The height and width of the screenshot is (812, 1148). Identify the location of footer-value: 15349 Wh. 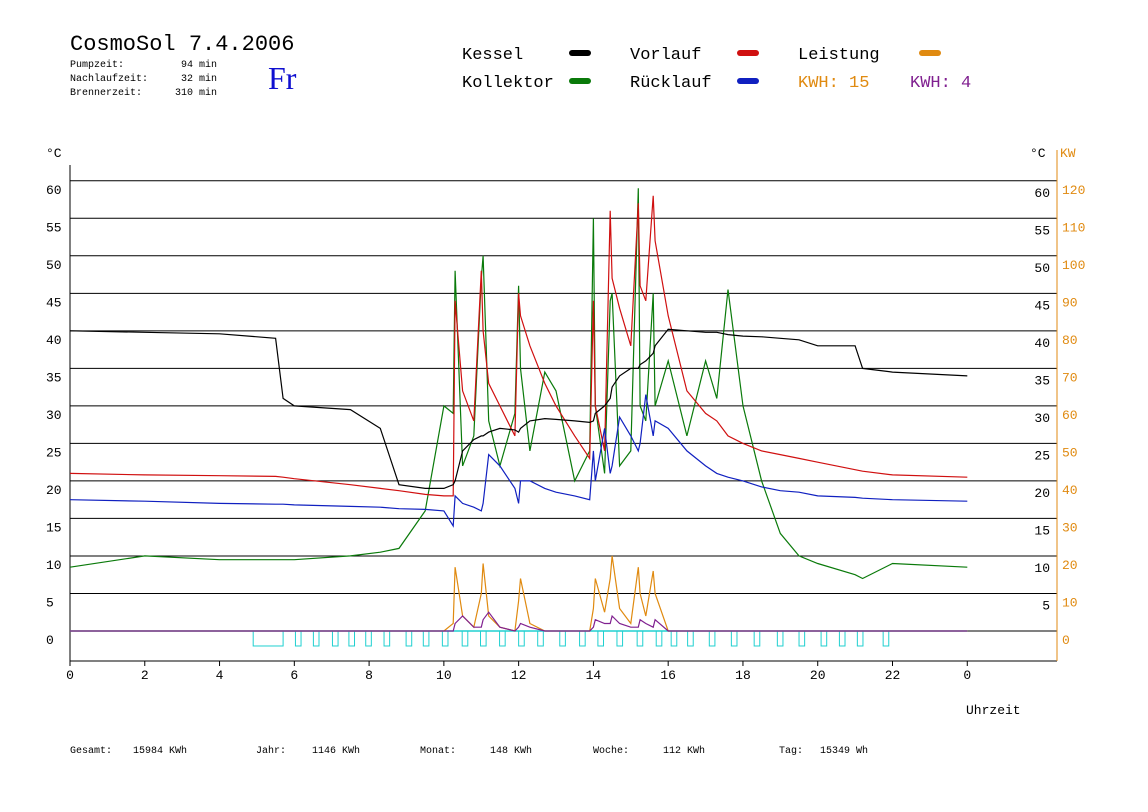
(844, 751).